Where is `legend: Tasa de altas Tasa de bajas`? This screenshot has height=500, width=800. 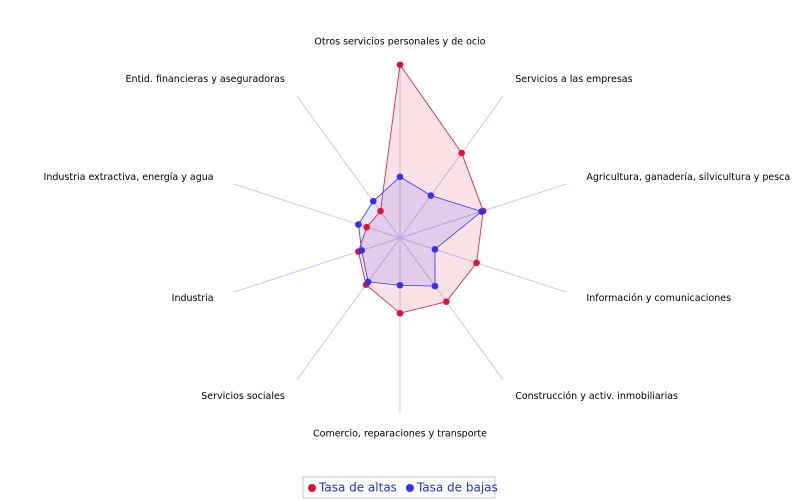 legend: Tasa de altas Tasa de bajas is located at coordinates (400, 487).